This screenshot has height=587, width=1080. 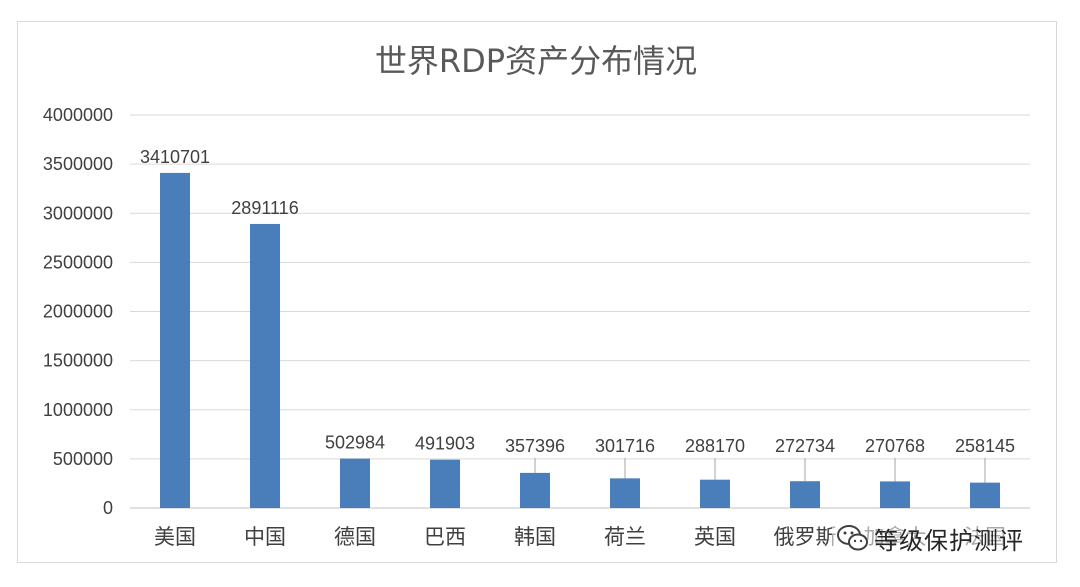 What do you see at coordinates (78, 410) in the screenshot?
I see `y-tick-label: 1000000` at bounding box center [78, 410].